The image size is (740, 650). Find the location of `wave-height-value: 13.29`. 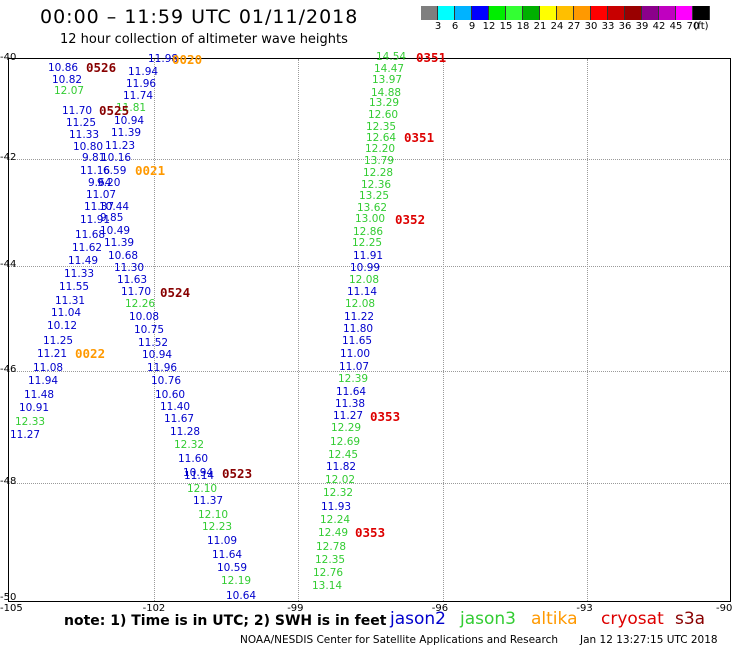

wave-height-value: 13.29 is located at coordinates (384, 103).